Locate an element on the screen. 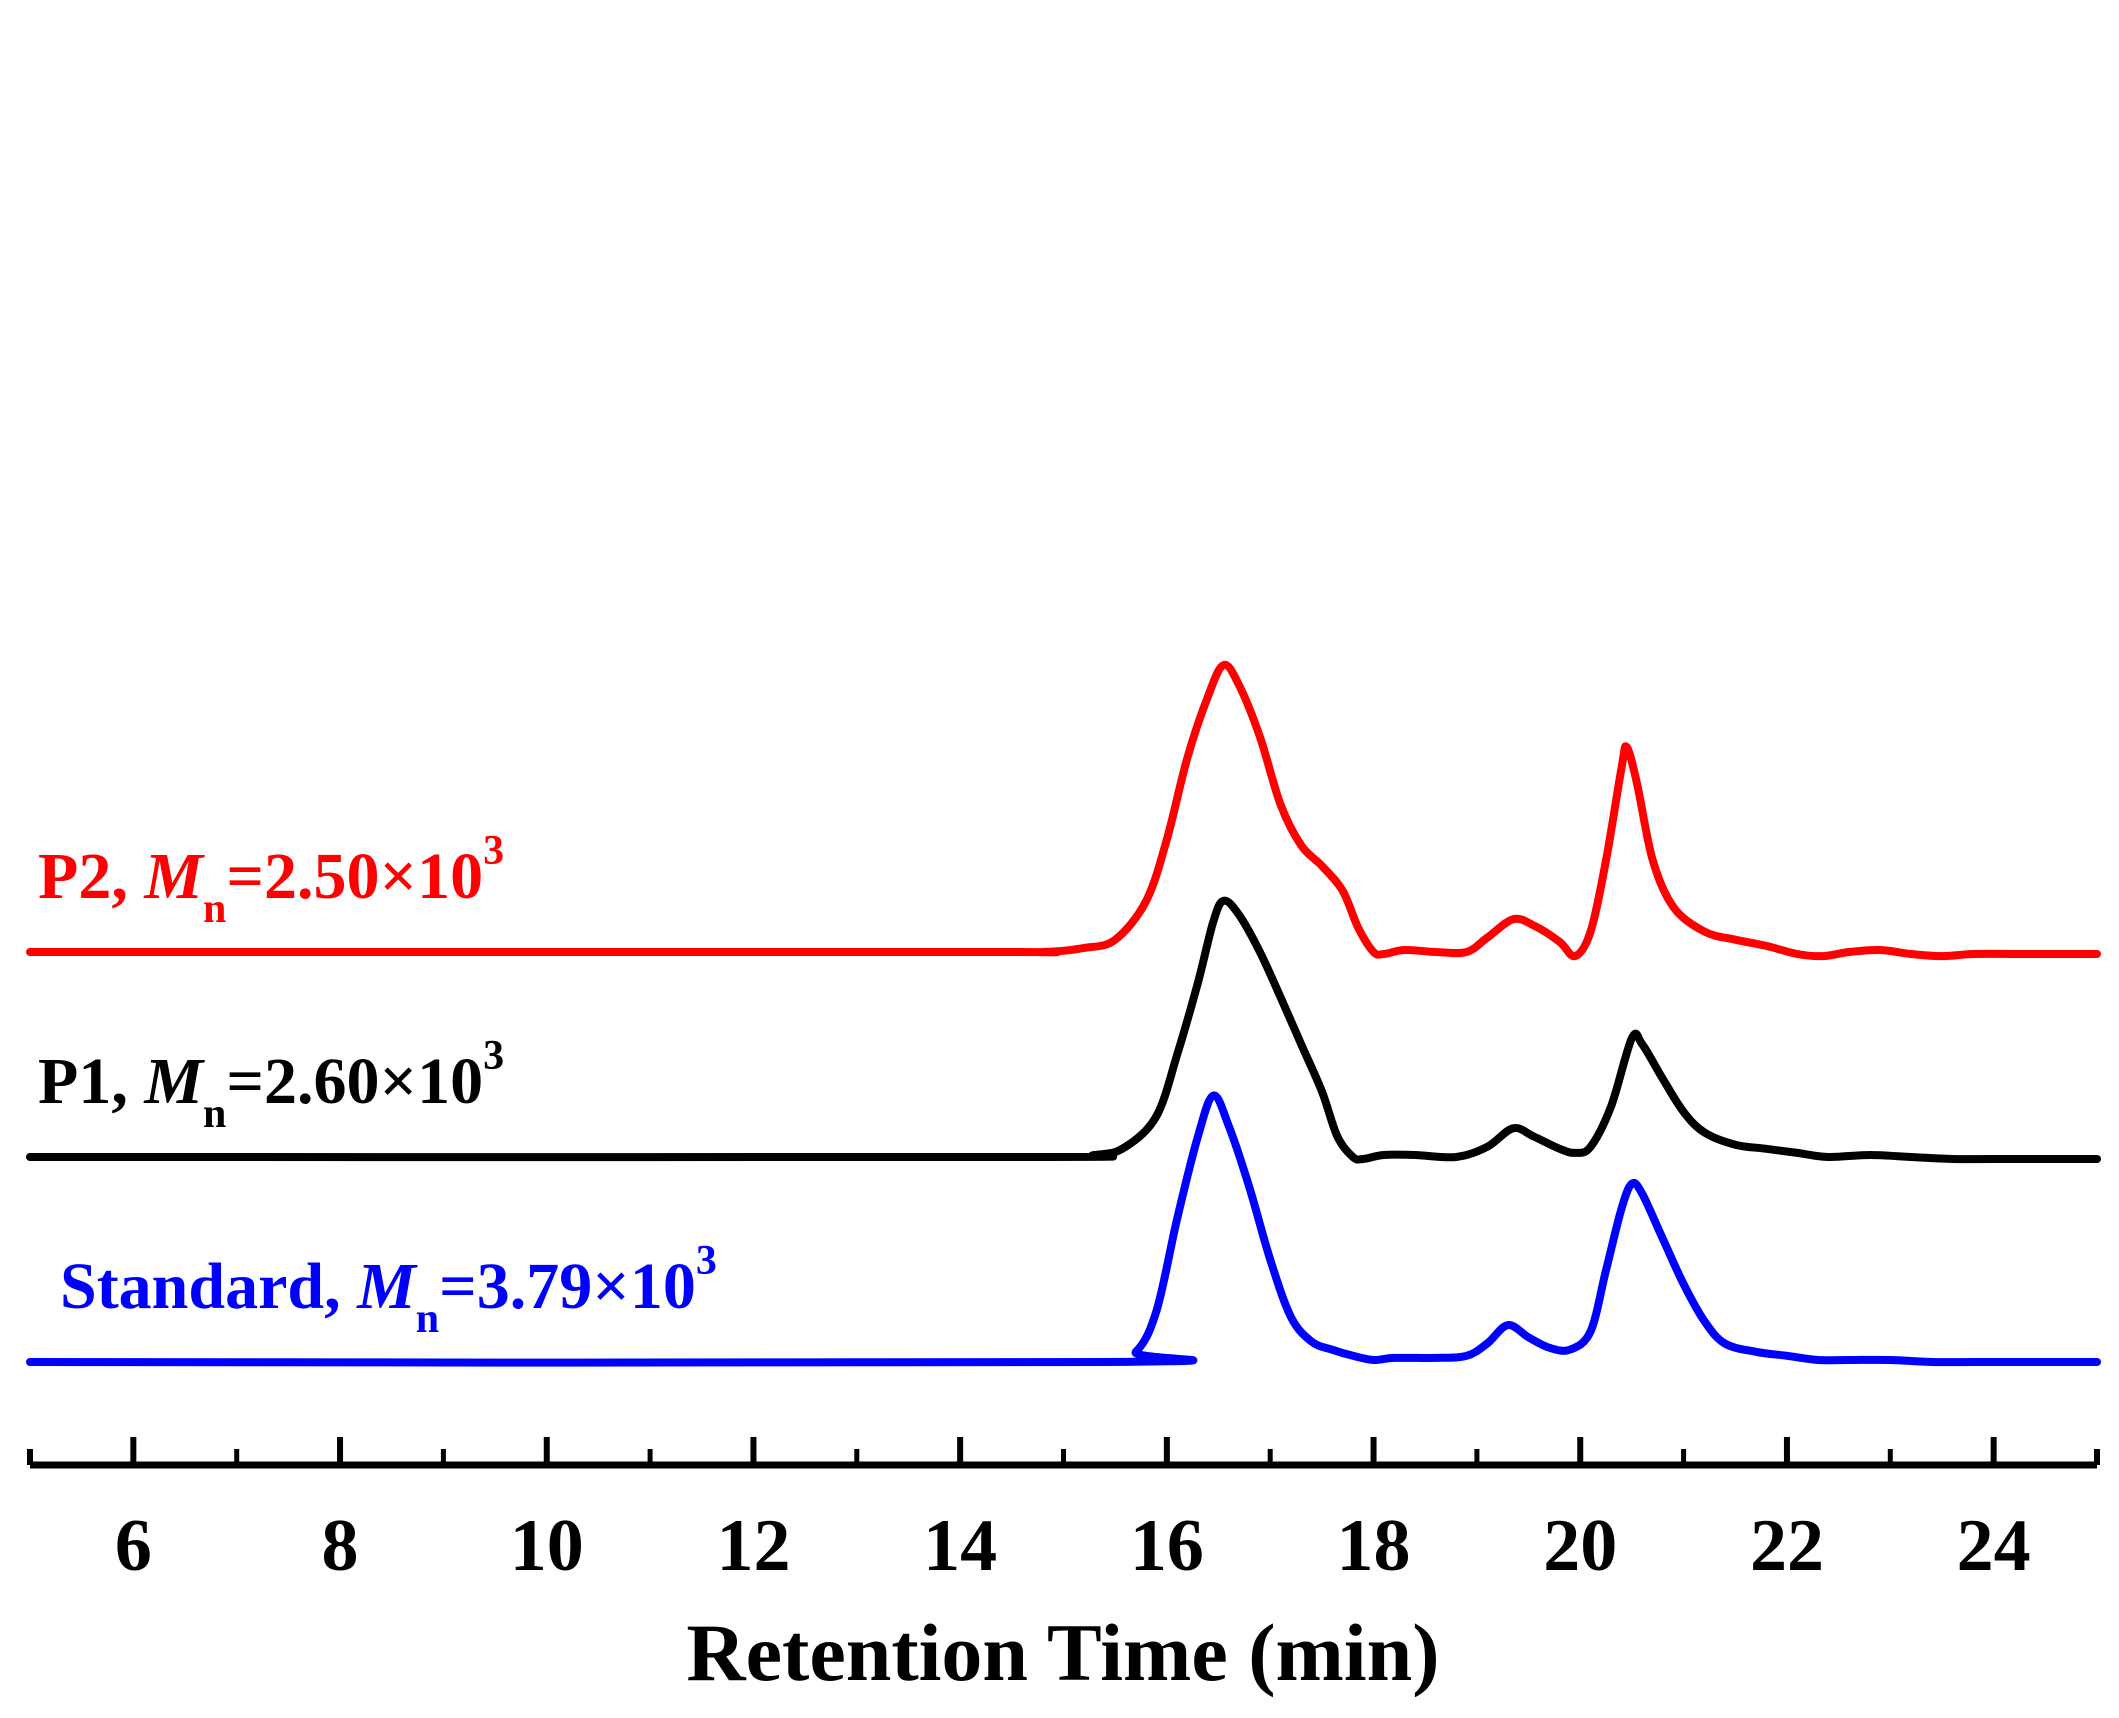 The width and height of the screenshot is (2119, 1718). legend-p2-sub: n is located at coordinates (214, 909).